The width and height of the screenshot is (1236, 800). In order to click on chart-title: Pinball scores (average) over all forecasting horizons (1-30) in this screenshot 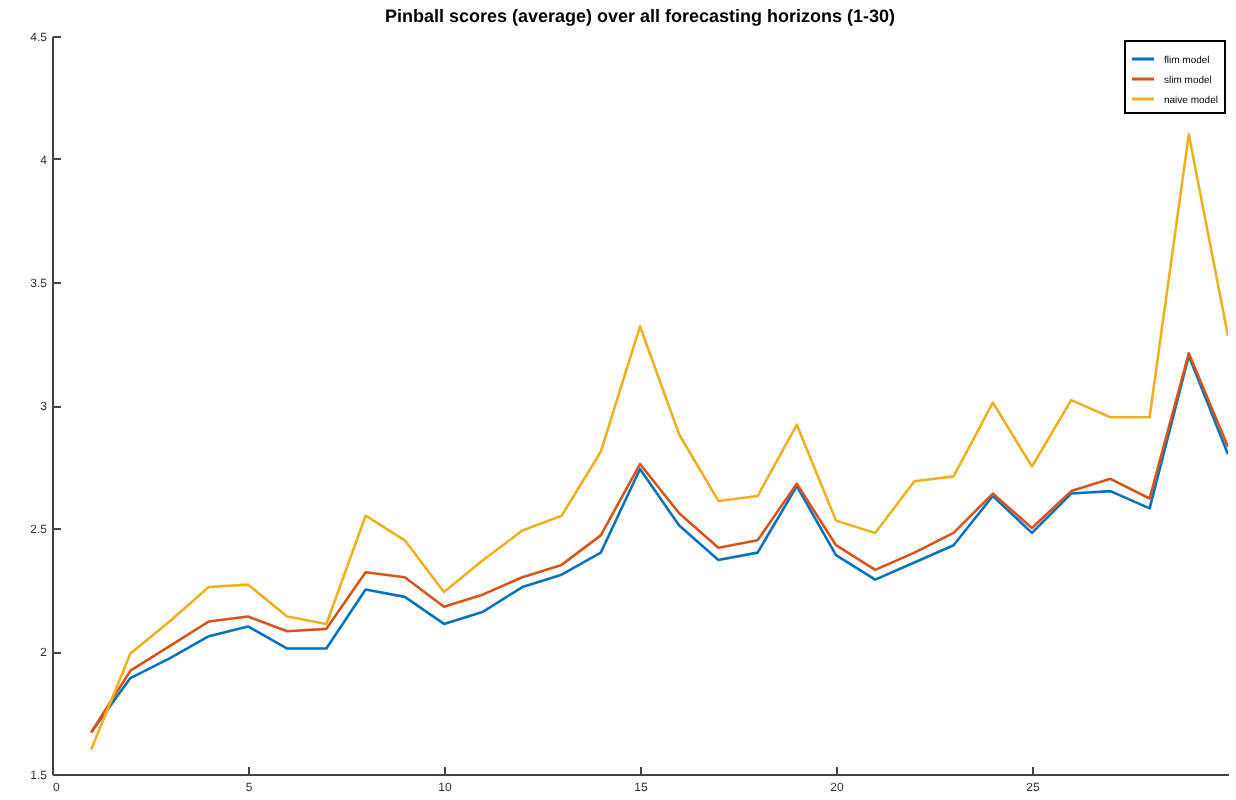, I will do `click(640, 16)`.